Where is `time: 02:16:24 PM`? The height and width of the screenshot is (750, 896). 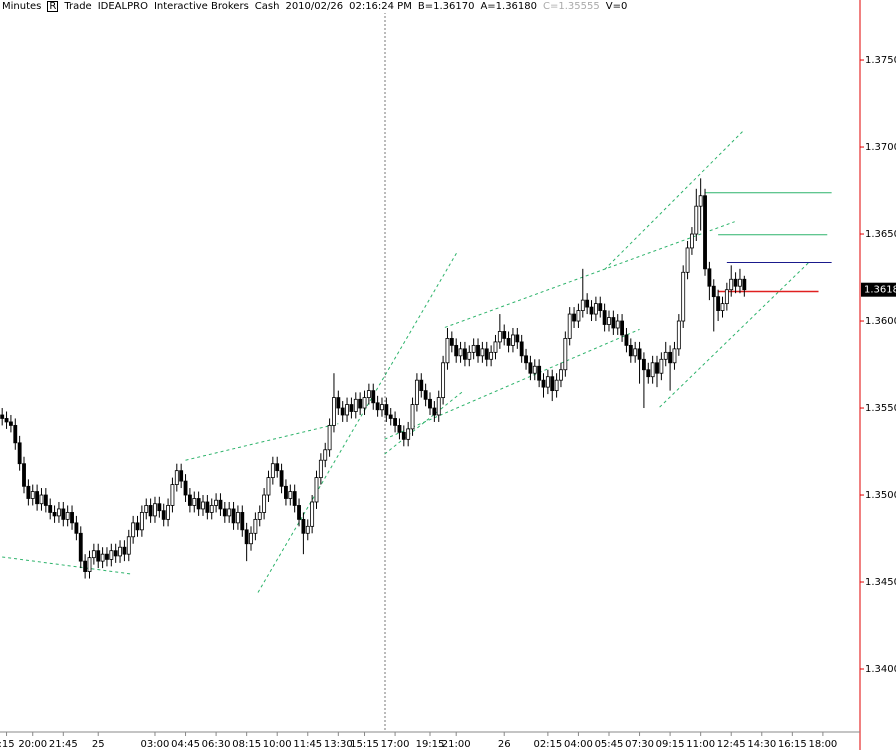
time: 02:16:24 PM is located at coordinates (380, 6).